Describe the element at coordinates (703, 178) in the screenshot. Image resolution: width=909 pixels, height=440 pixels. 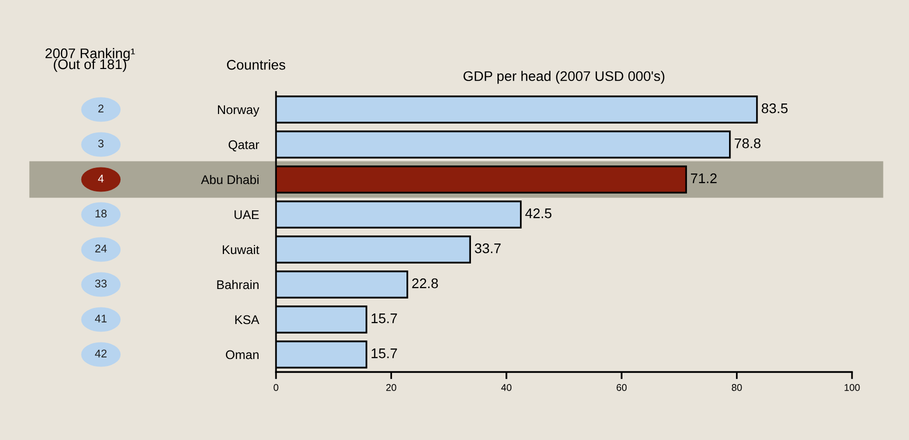
I see `data-label: 71.2` at that location.